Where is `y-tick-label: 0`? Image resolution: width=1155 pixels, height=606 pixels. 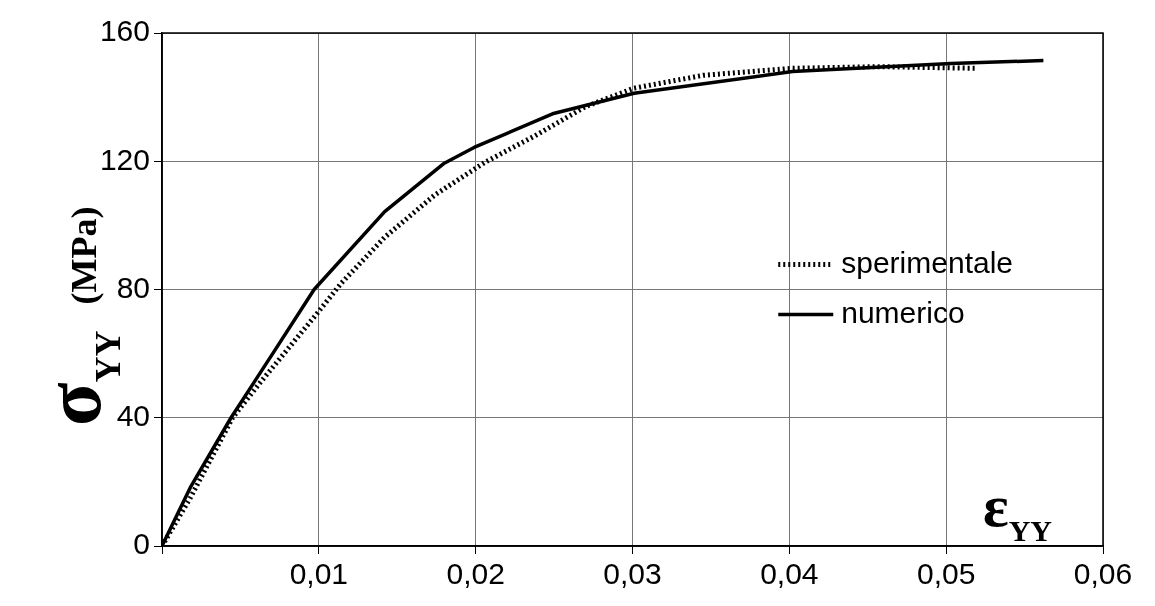
y-tick-label: 0 is located at coordinates (141, 544).